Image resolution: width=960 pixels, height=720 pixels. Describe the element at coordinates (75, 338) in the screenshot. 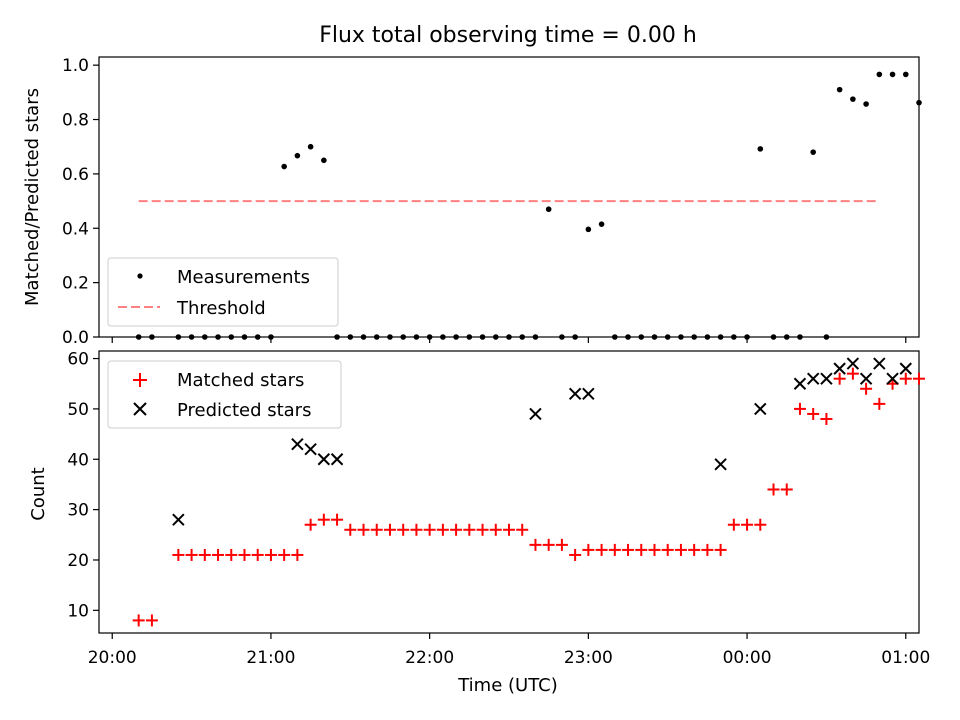

I see `y-tick-label: 0.0` at that location.